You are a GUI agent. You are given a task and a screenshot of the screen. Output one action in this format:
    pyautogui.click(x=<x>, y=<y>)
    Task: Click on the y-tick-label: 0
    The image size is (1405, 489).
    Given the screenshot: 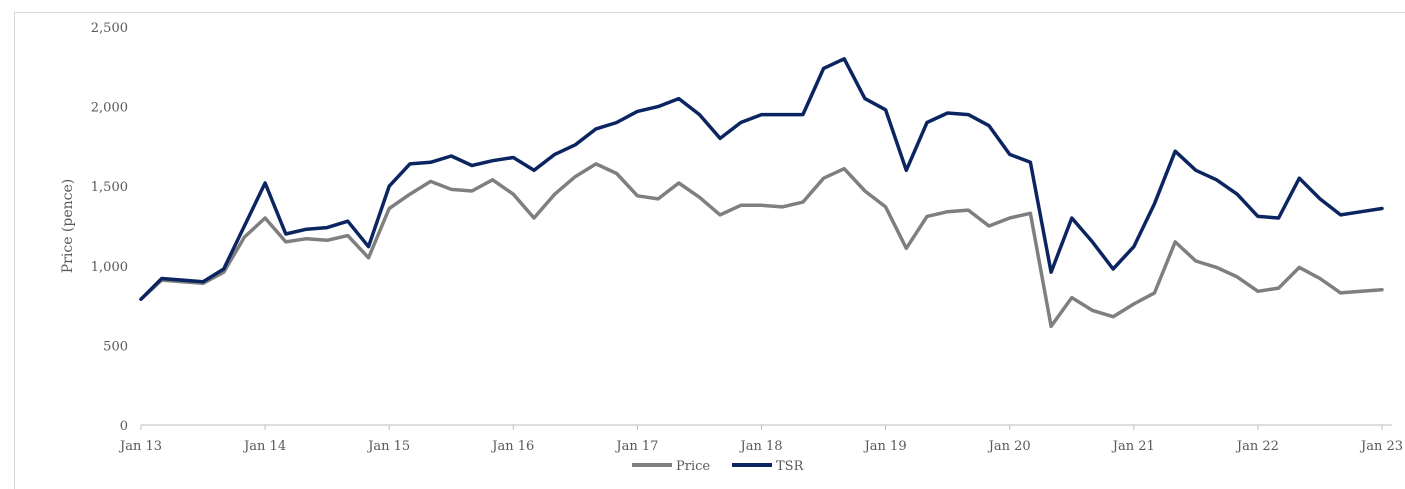 What is the action you would take?
    pyautogui.click(x=124, y=426)
    